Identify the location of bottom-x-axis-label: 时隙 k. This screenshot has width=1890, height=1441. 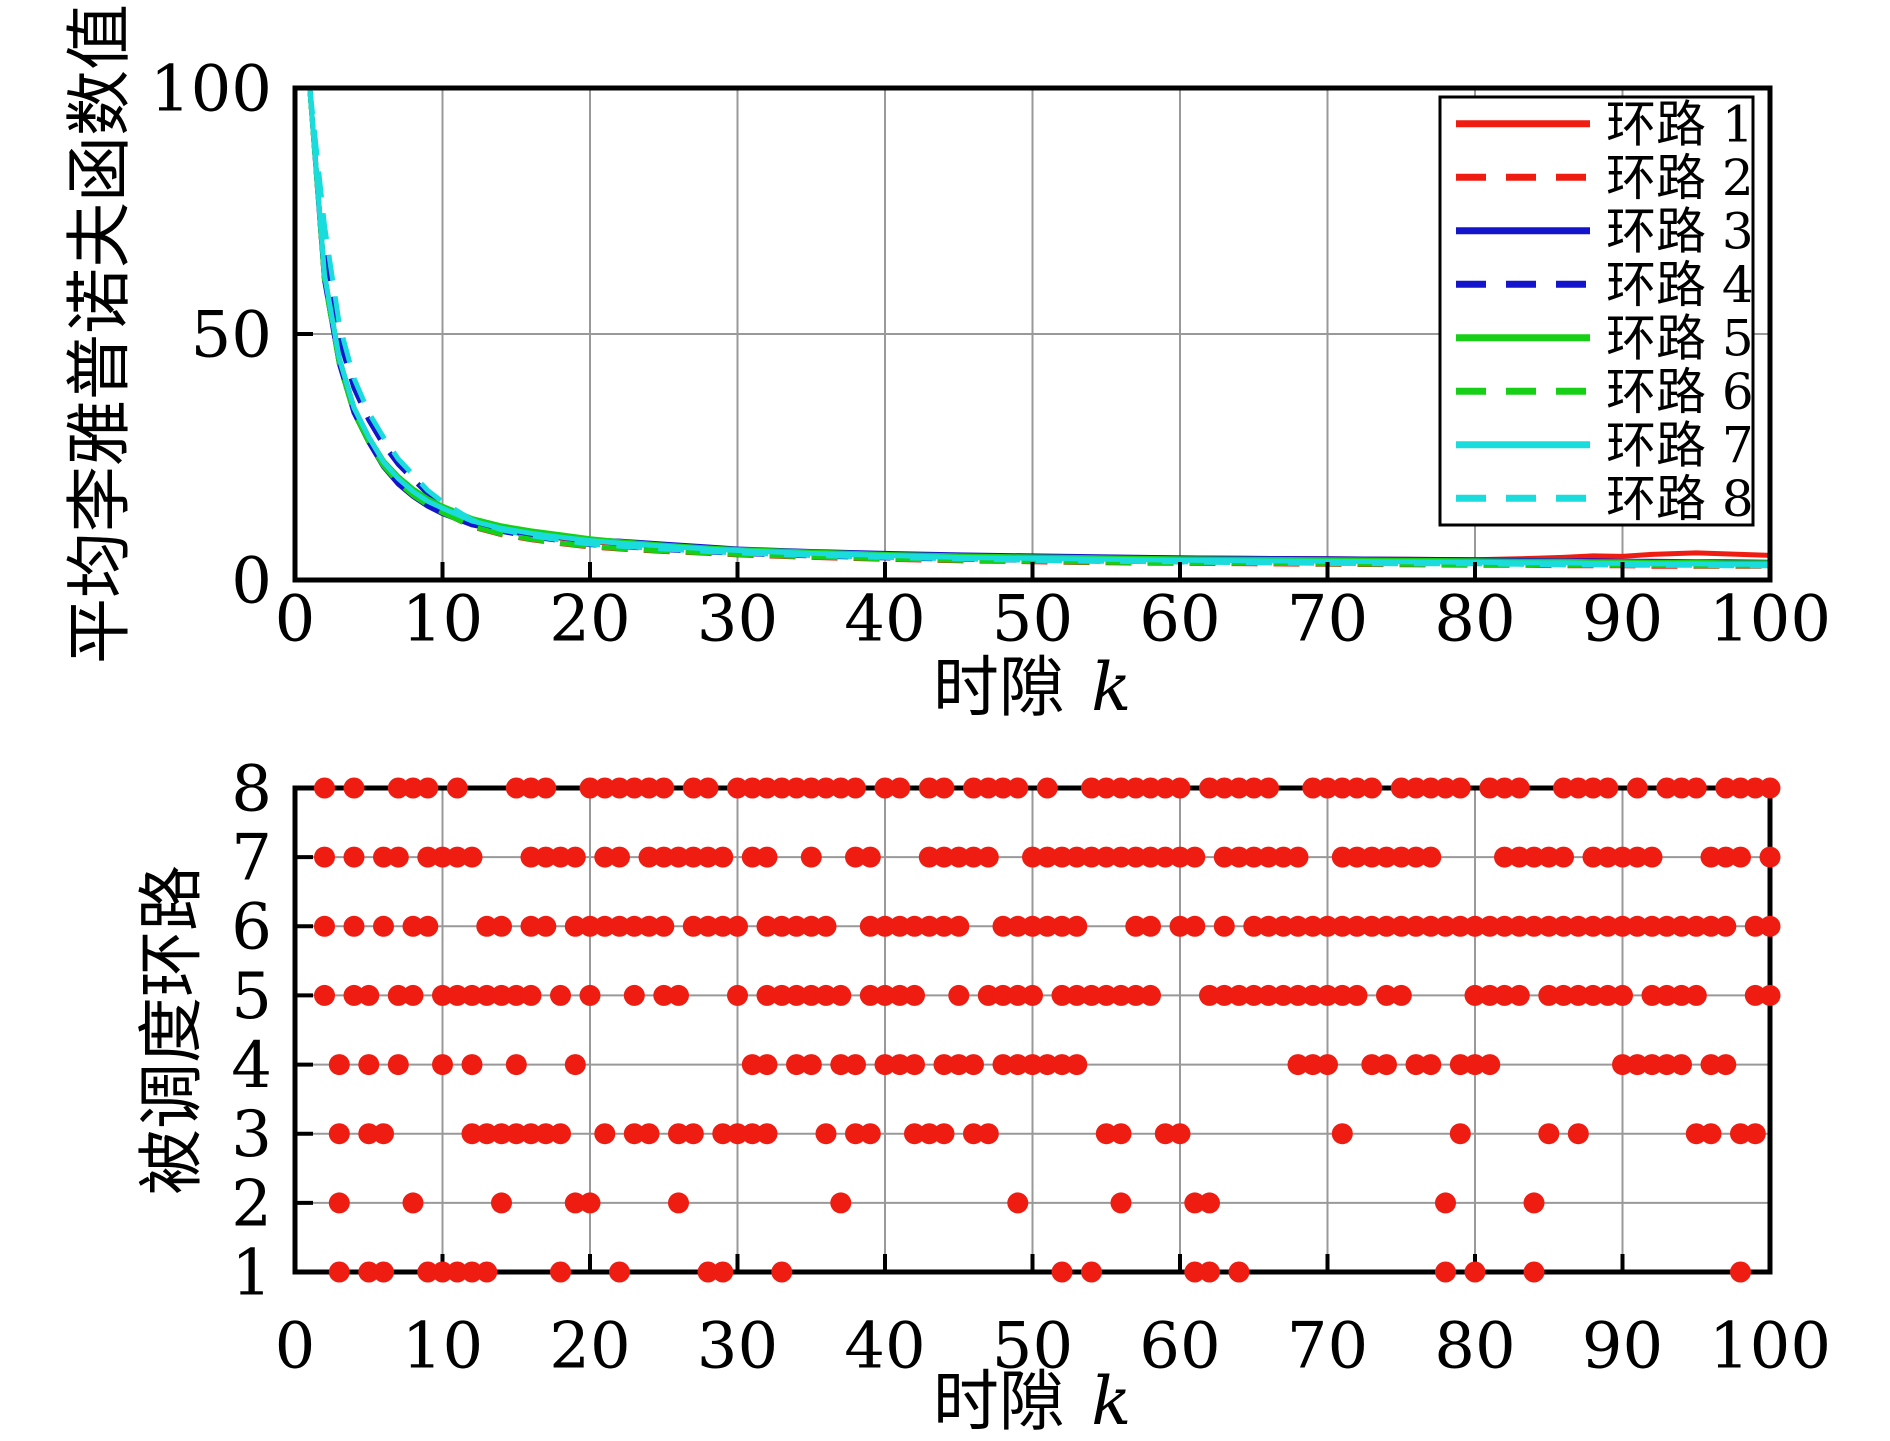
(1032, 1402).